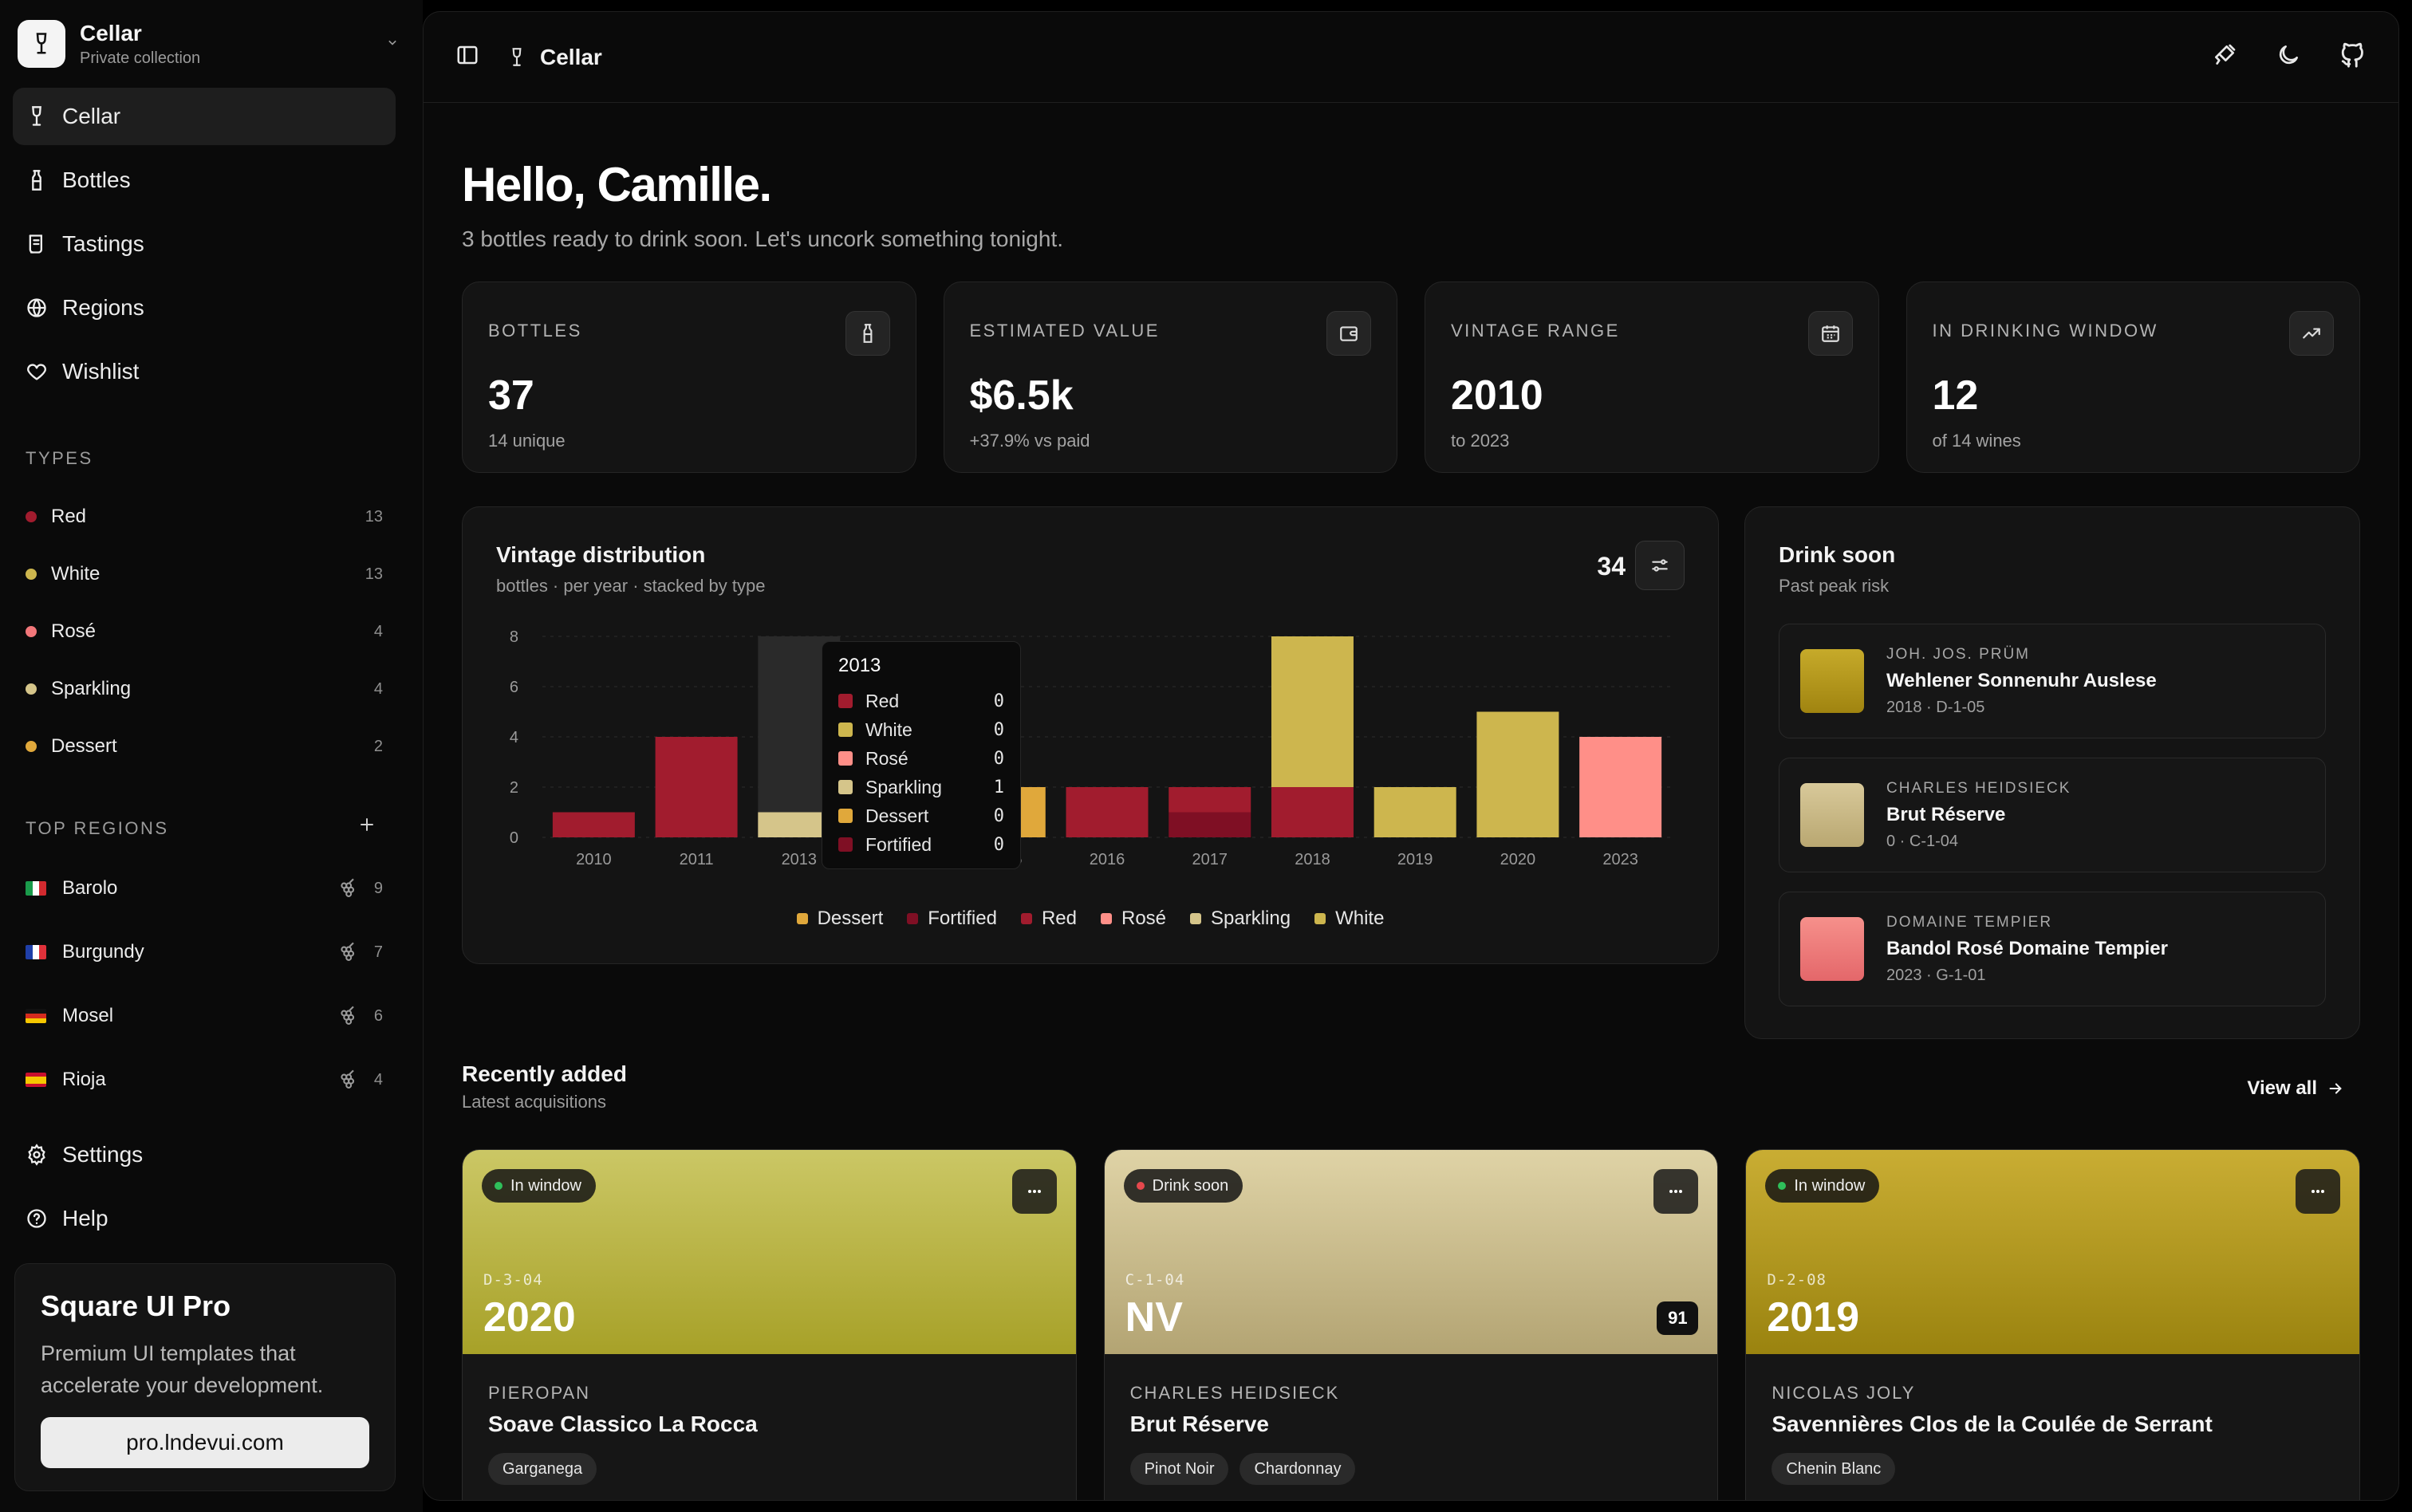  I want to click on region-item-rioja: Rioja 4, so click(204, 1080).